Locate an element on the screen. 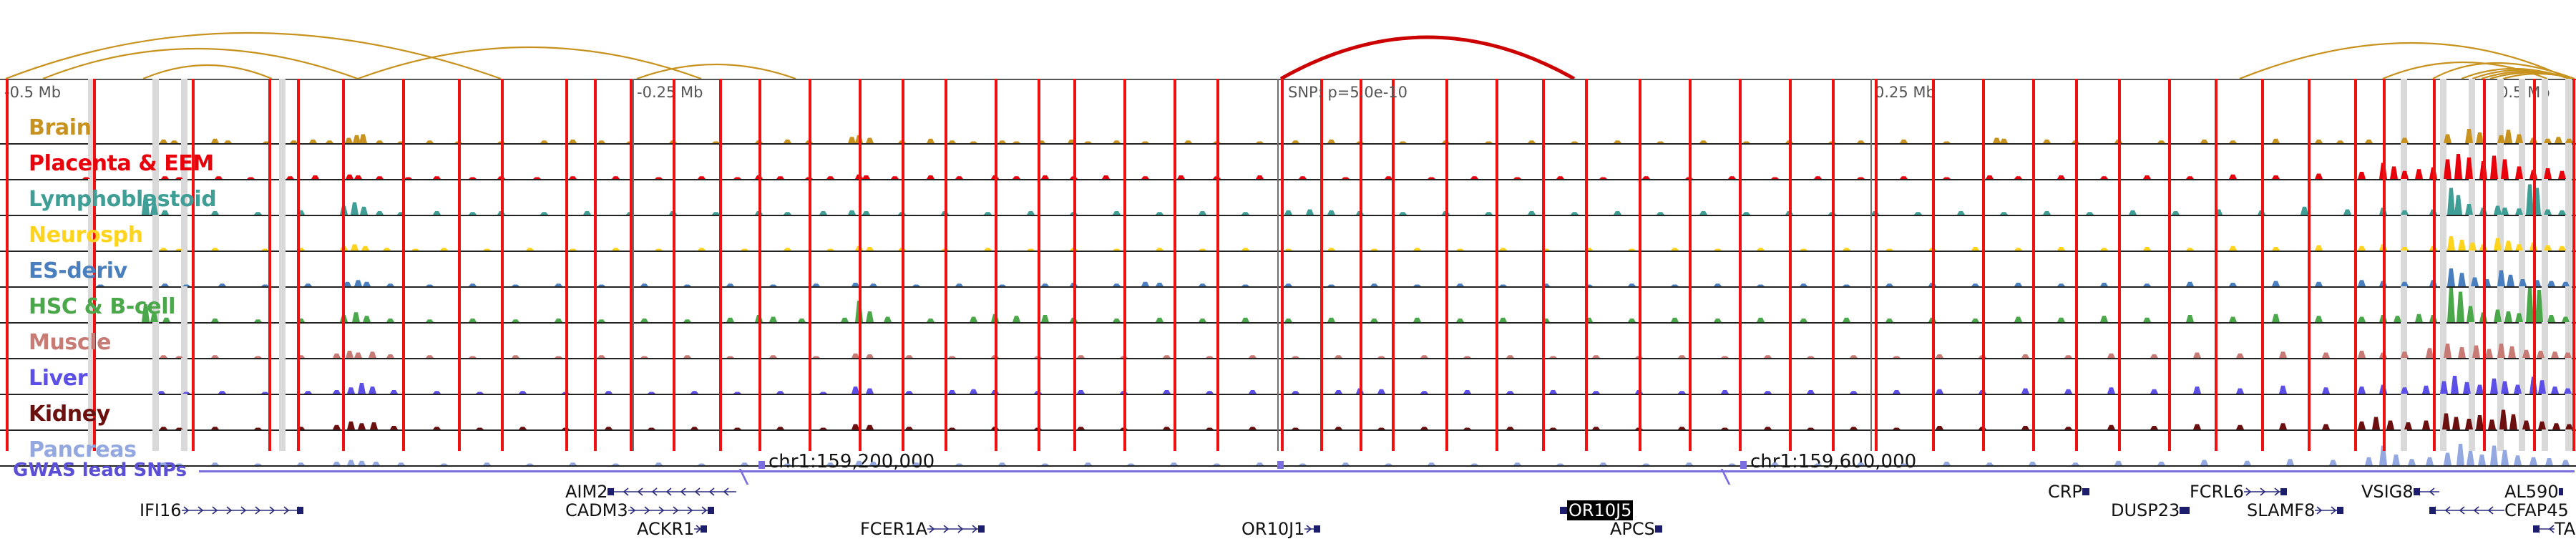 The image size is (2576, 539). chromatin-loop-arc-panel is located at coordinates (1288, 40).